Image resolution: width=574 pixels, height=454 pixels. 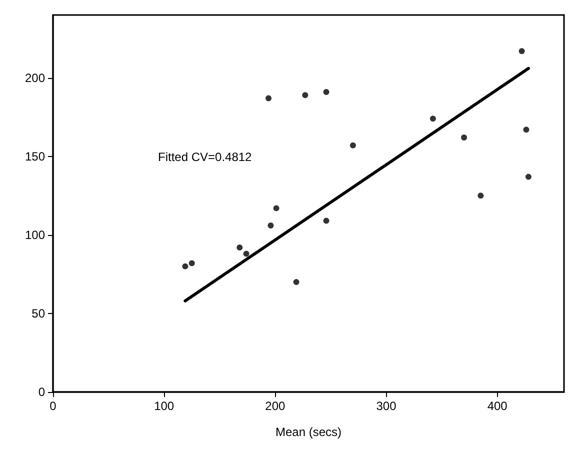 What do you see at coordinates (42, 392) in the screenshot?
I see `y-tick-label: 0` at bounding box center [42, 392].